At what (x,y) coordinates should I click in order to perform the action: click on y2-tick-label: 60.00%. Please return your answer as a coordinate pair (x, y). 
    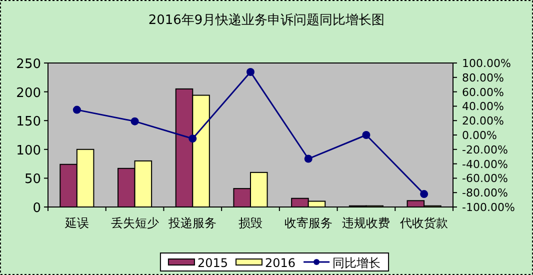
    Looking at the image, I should click on (483, 92).